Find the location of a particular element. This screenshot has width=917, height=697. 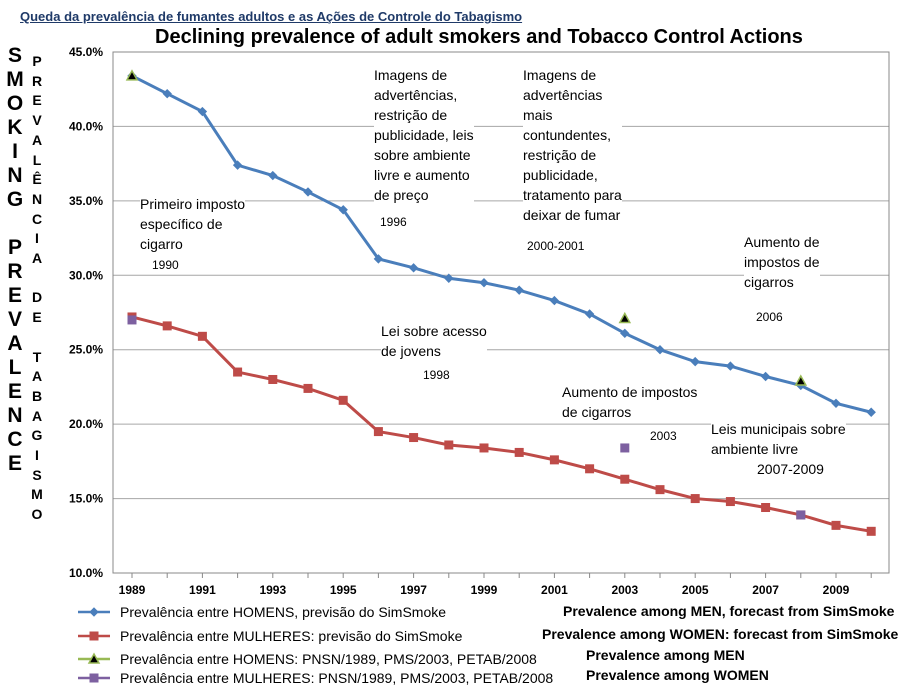

prevalencia-de-tabagismo-letter: E is located at coordinates (37, 100).